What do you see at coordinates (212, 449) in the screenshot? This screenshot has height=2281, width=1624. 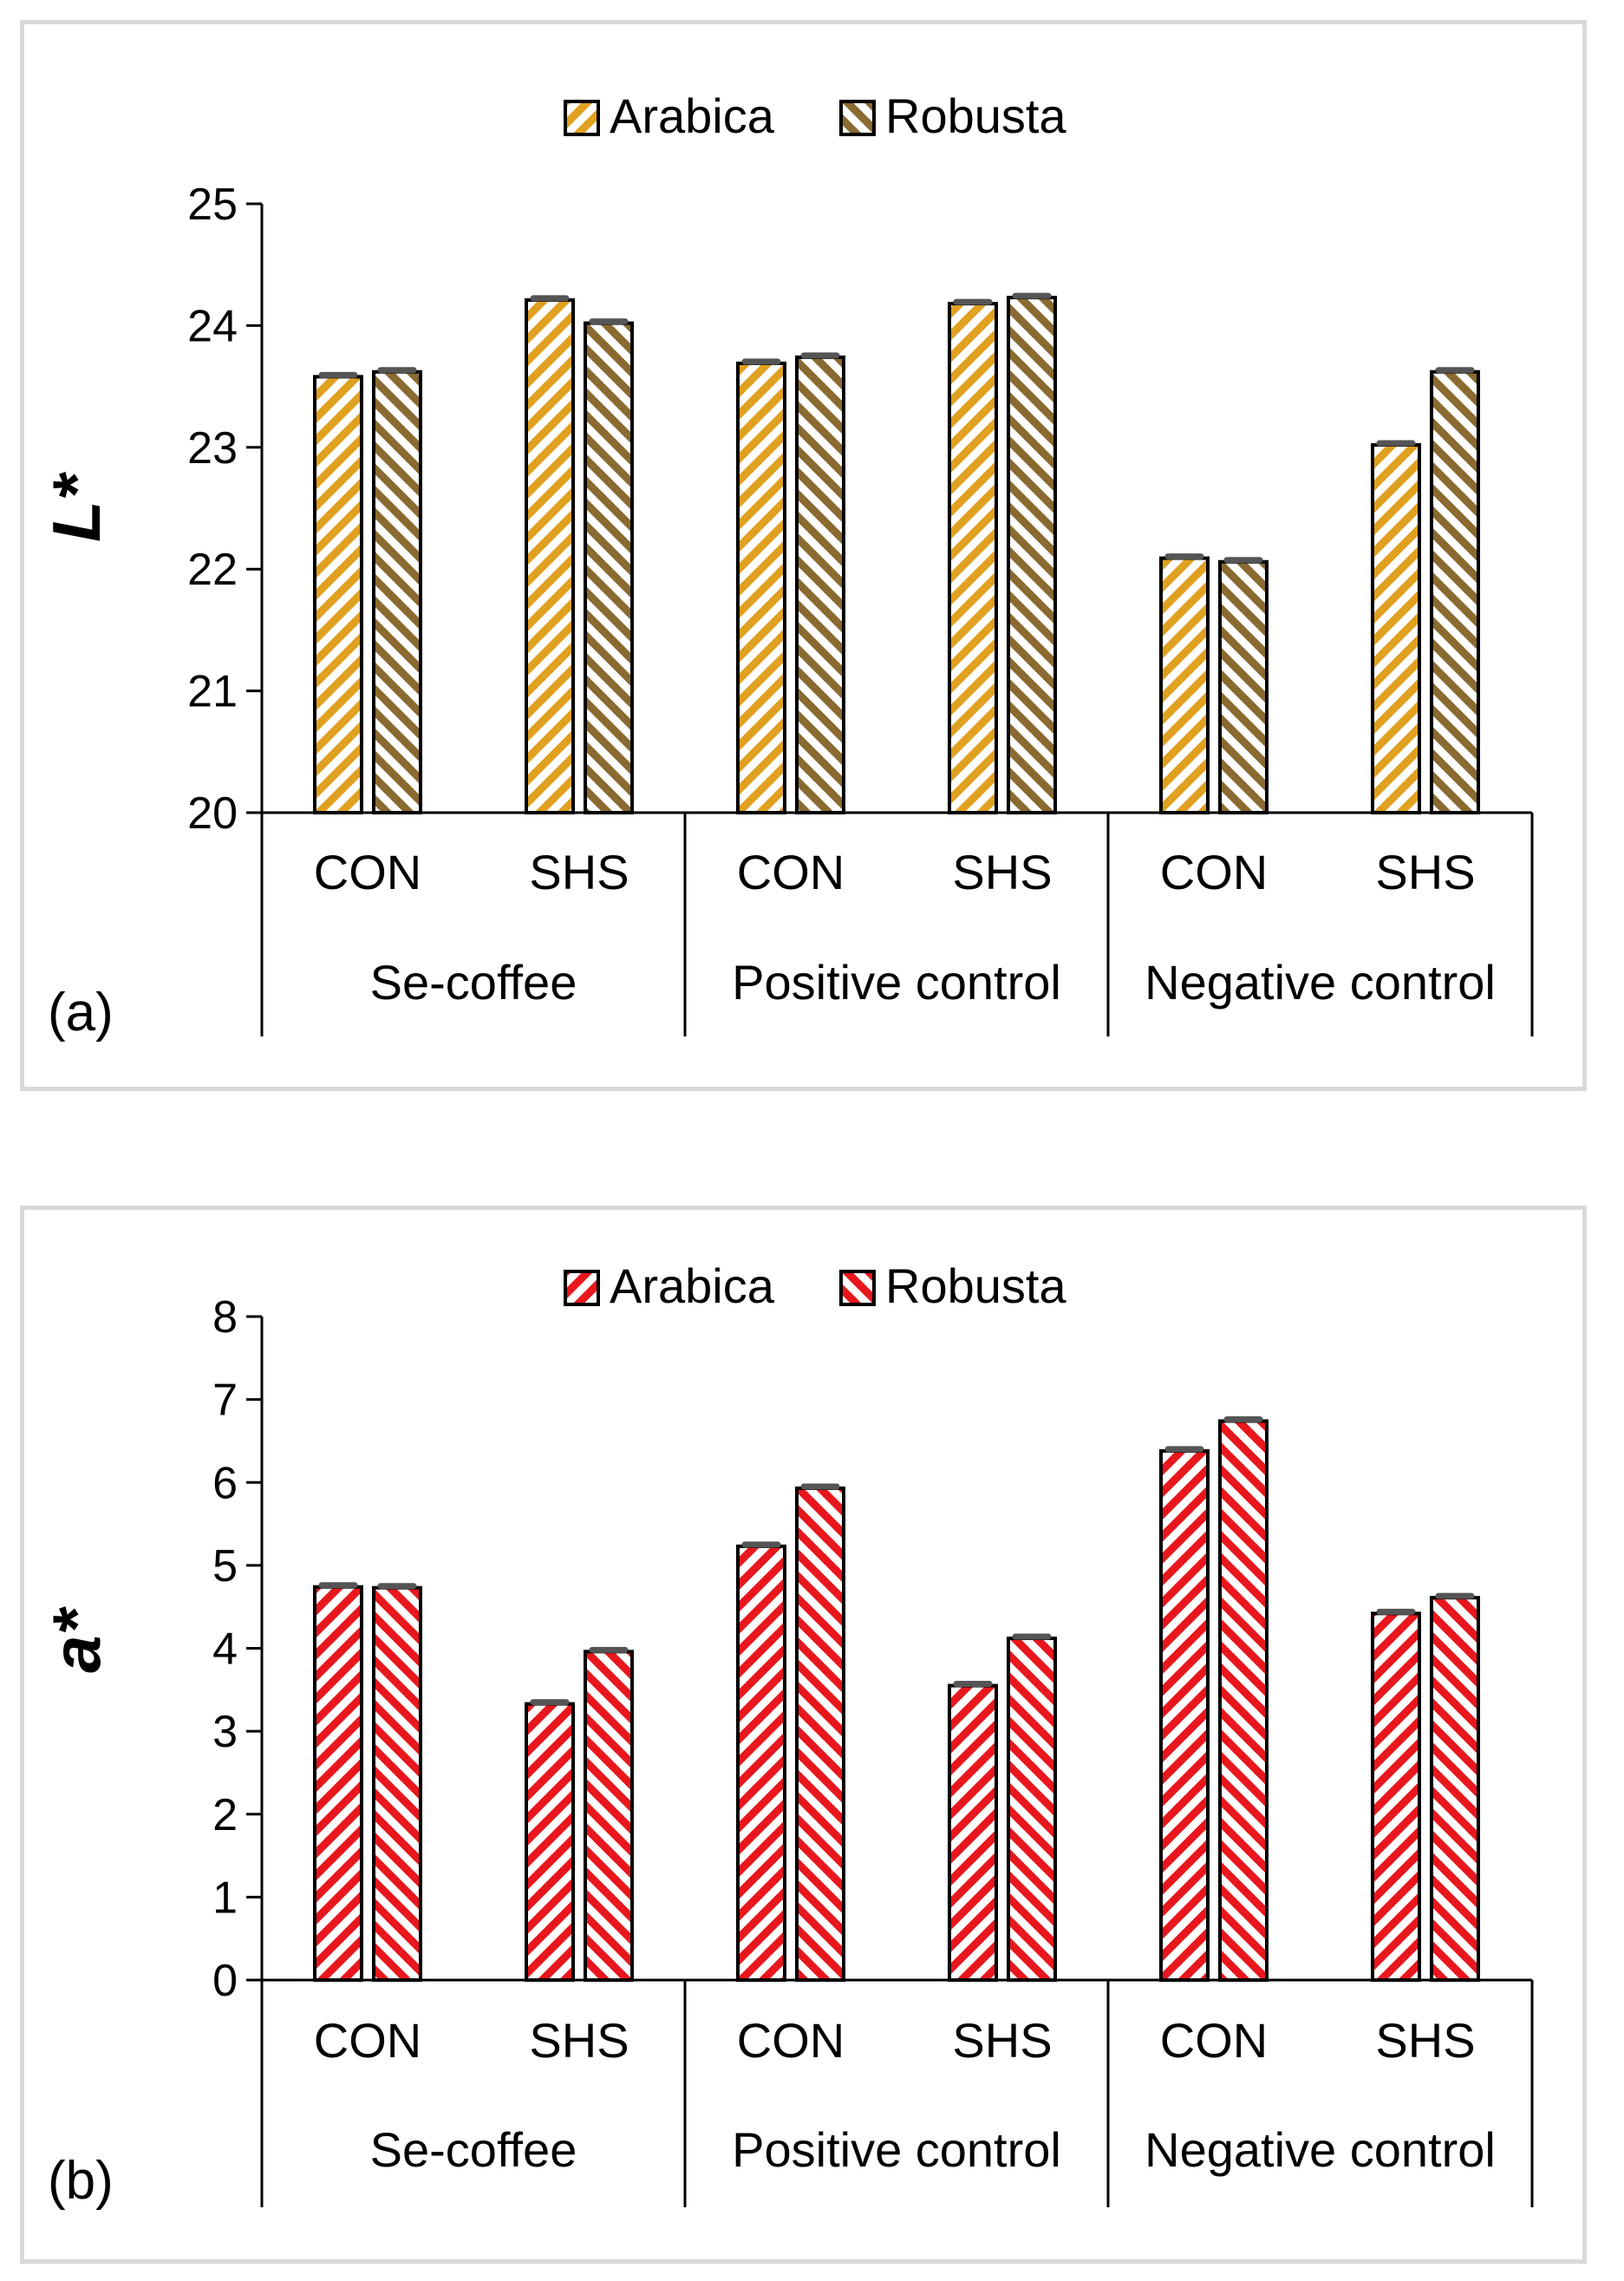 I see `y-tick-label: 23` at bounding box center [212, 449].